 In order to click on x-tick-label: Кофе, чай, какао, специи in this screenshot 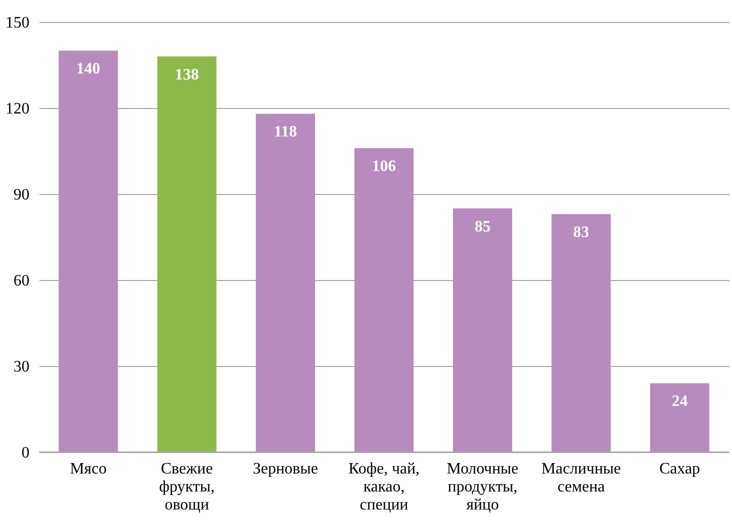, I will do `click(384, 487)`.